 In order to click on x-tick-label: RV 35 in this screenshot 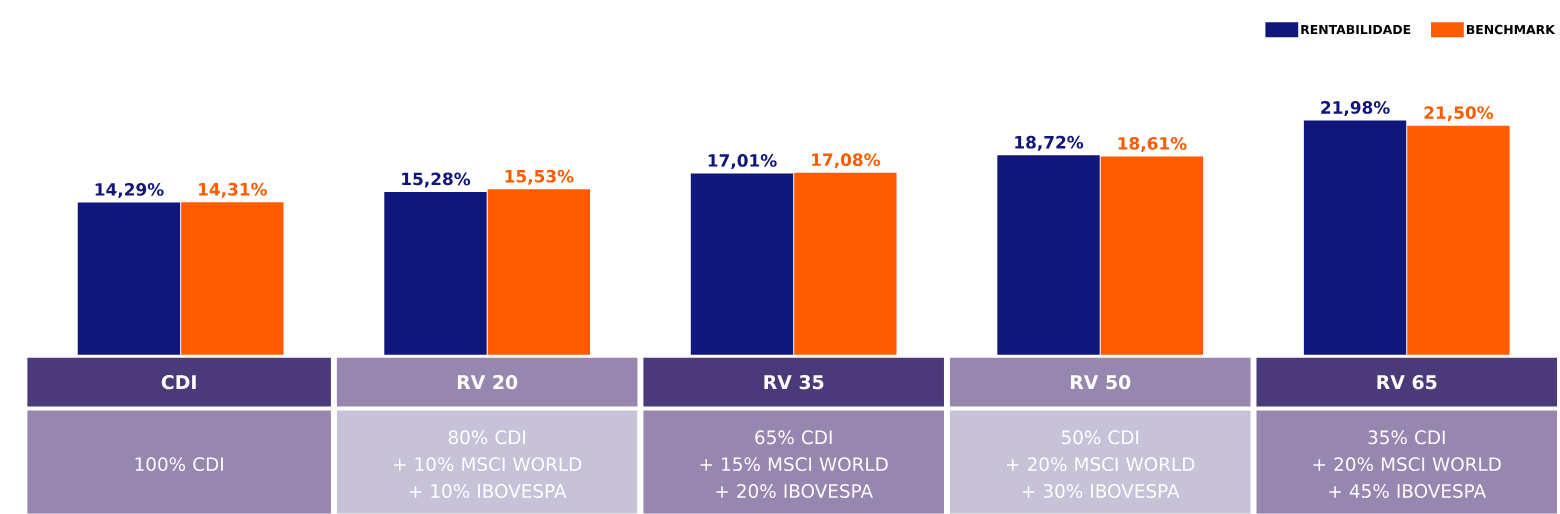, I will do `click(794, 382)`.